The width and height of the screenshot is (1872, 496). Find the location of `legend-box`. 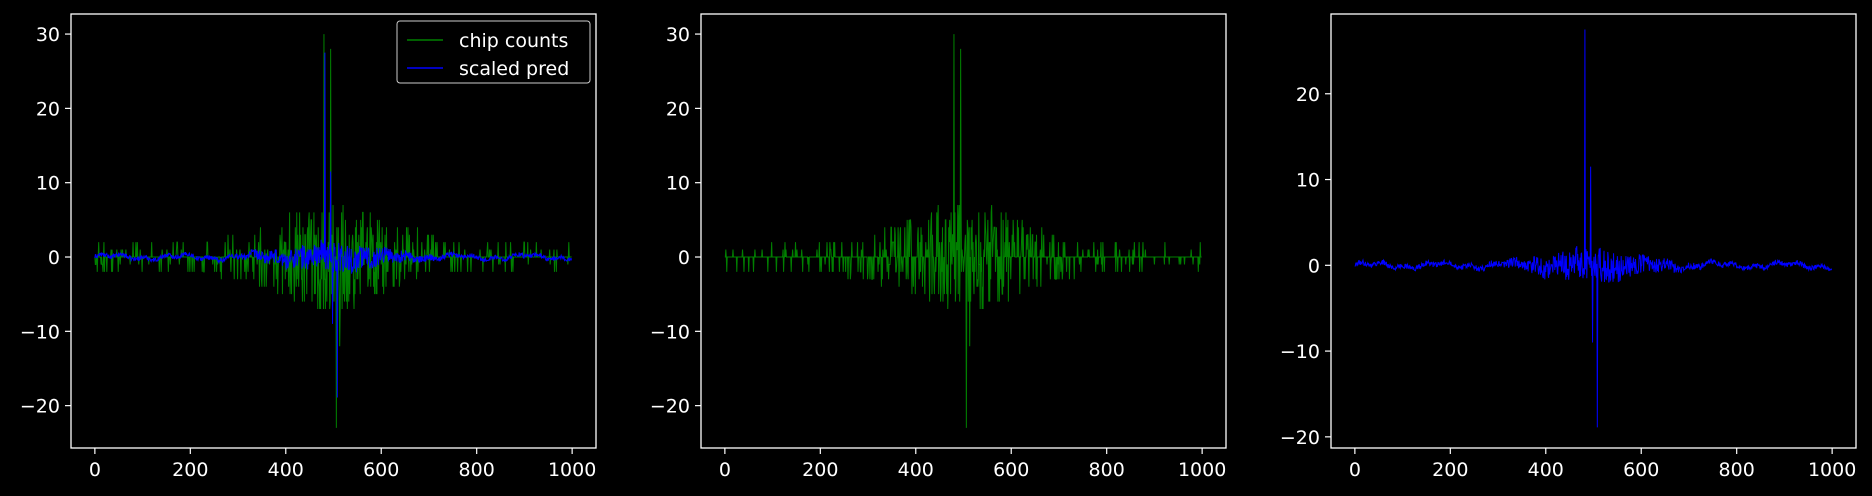

legend-box is located at coordinates (493, 52).